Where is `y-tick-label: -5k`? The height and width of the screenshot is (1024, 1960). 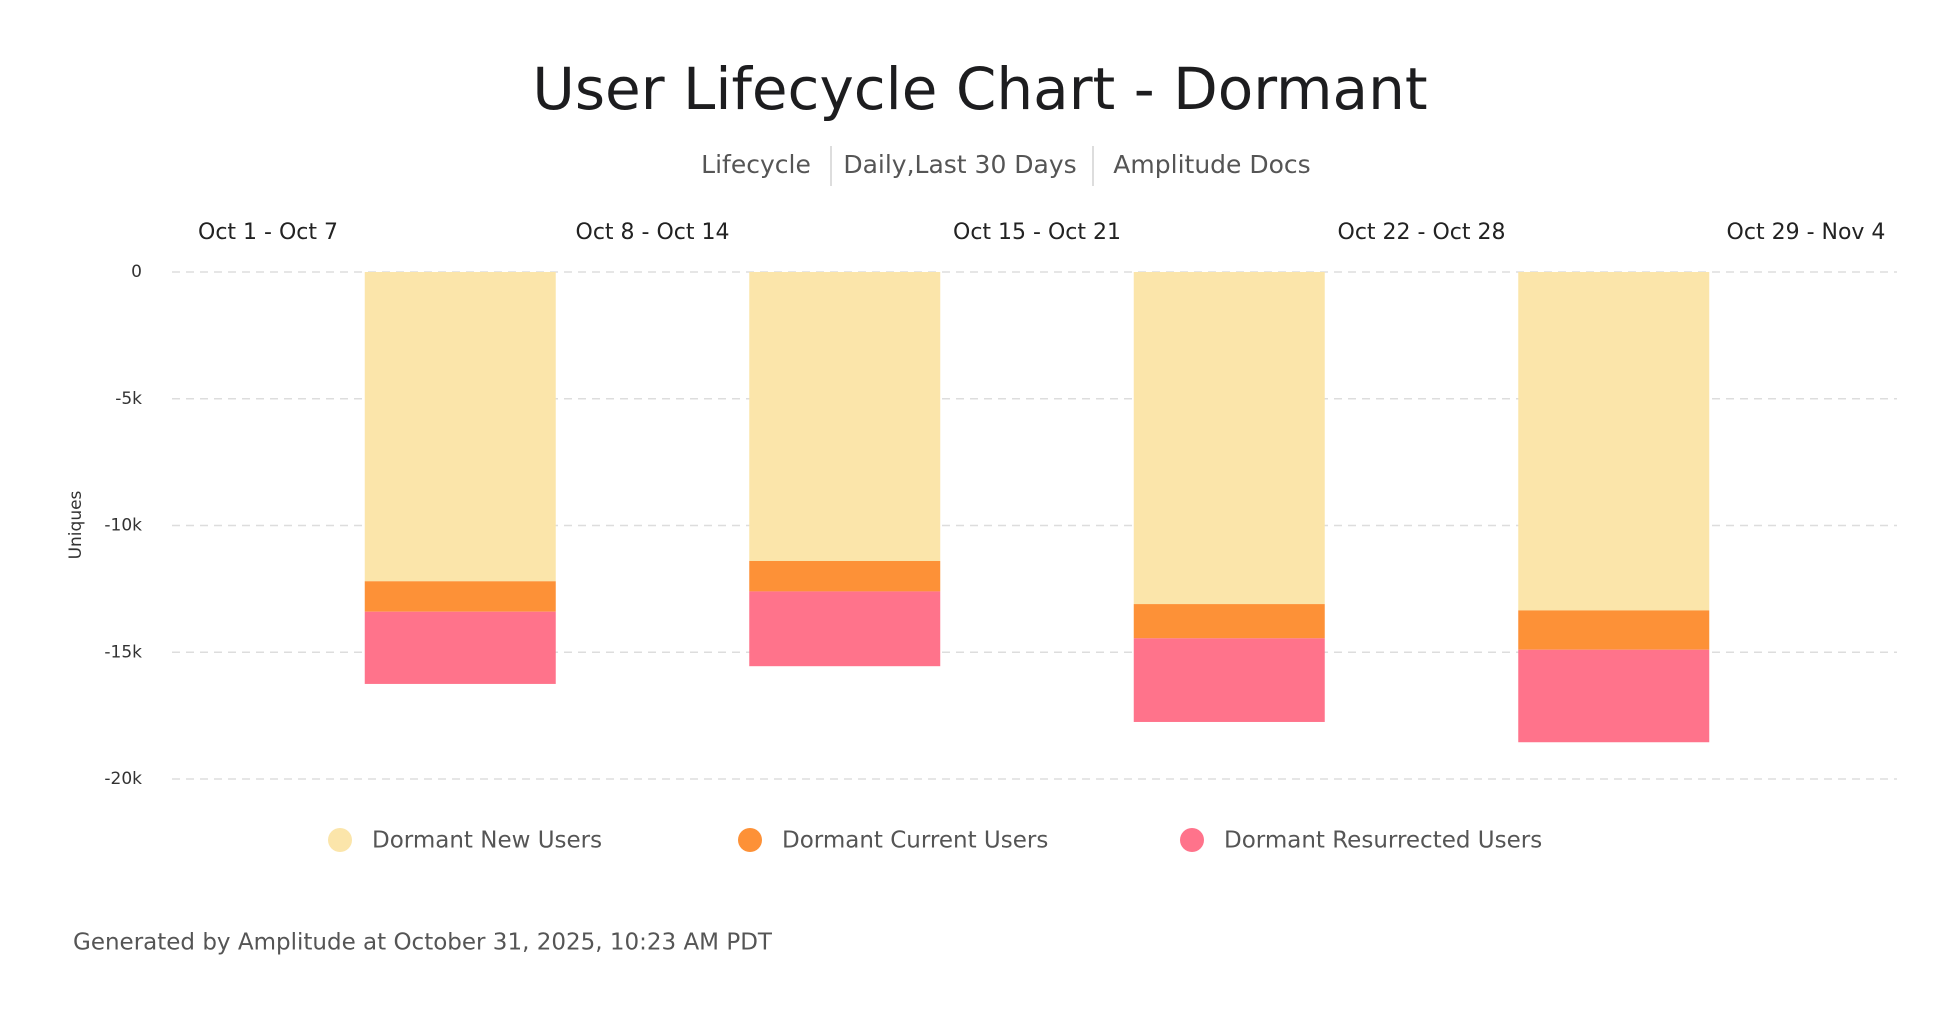 y-tick-label: -5k is located at coordinates (128, 399).